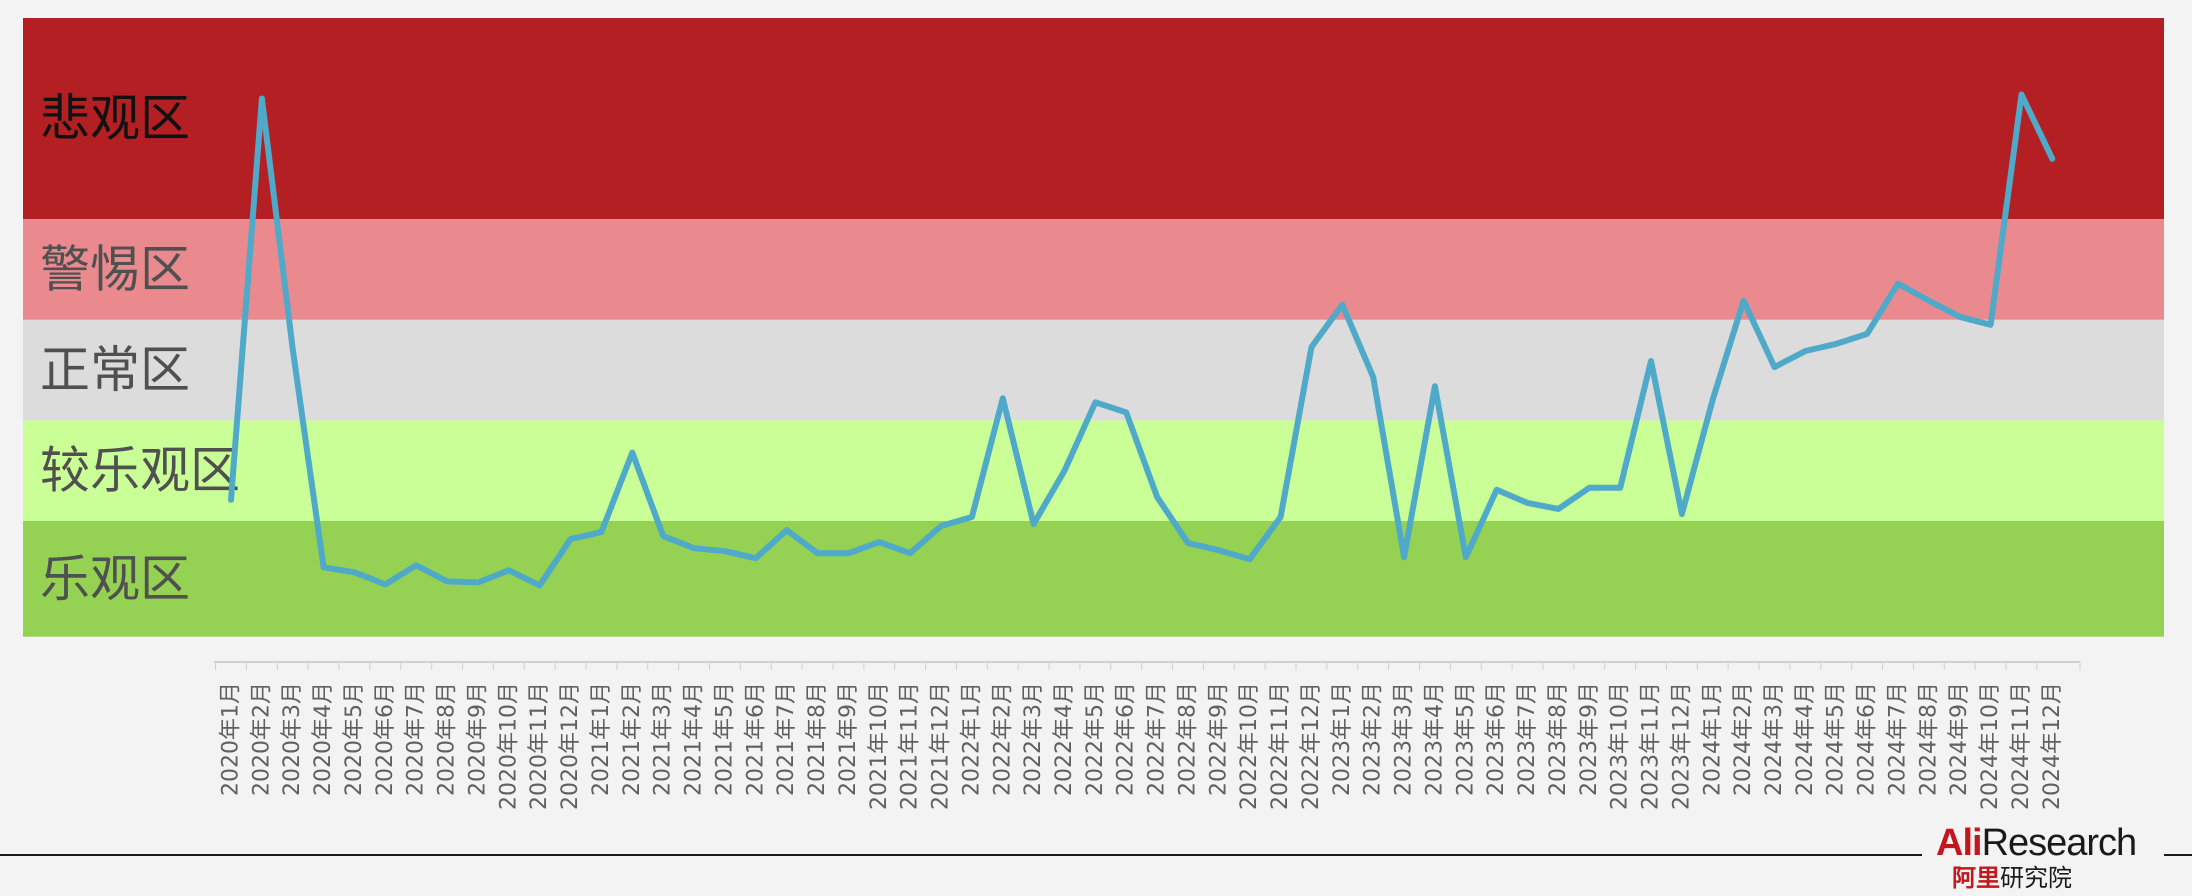 Image resolution: width=2192 pixels, height=896 pixels. What do you see at coordinates (1959, 843) in the screenshot?
I see `logo-ali-text: Ali` at bounding box center [1959, 843].